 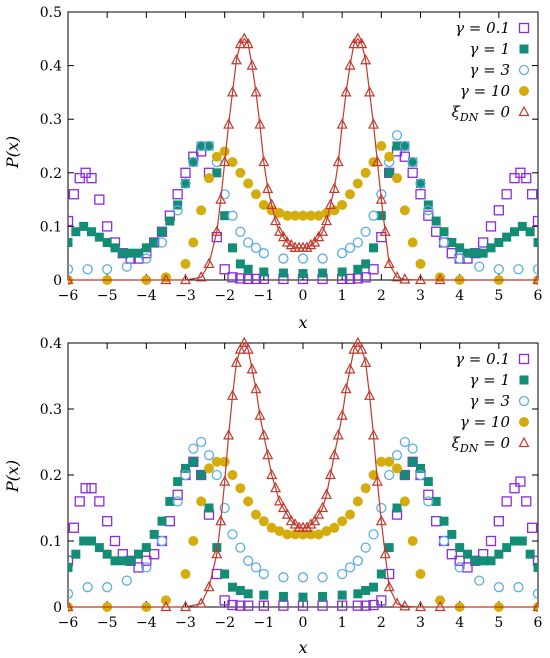 I want to click on y-tick-label: 0.1, so click(x=51, y=227).